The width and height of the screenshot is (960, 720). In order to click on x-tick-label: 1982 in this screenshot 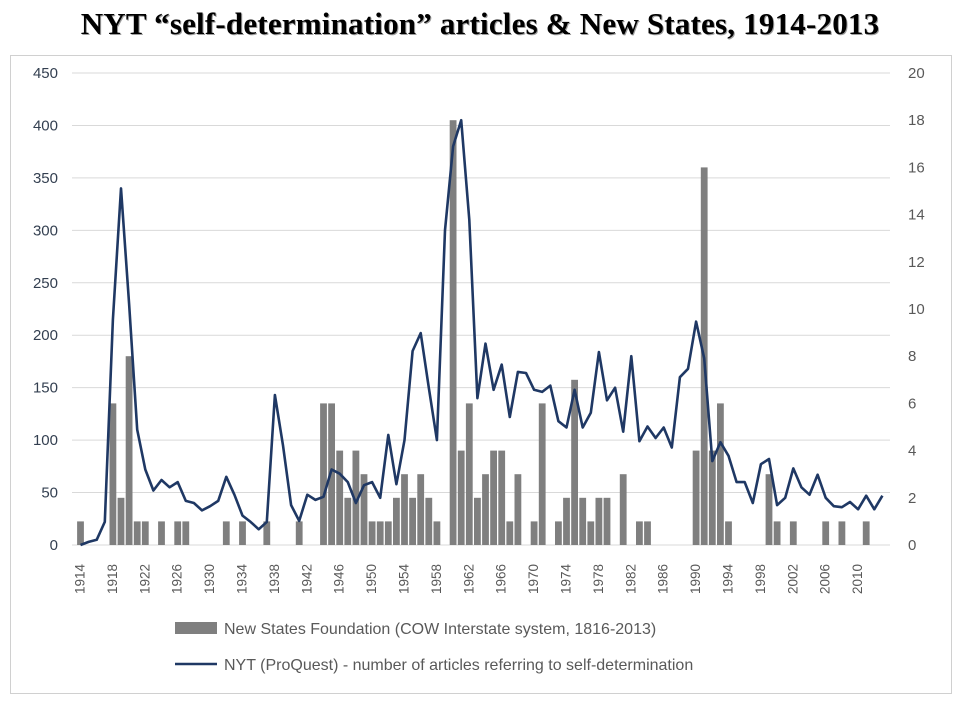, I will do `click(630, 579)`.